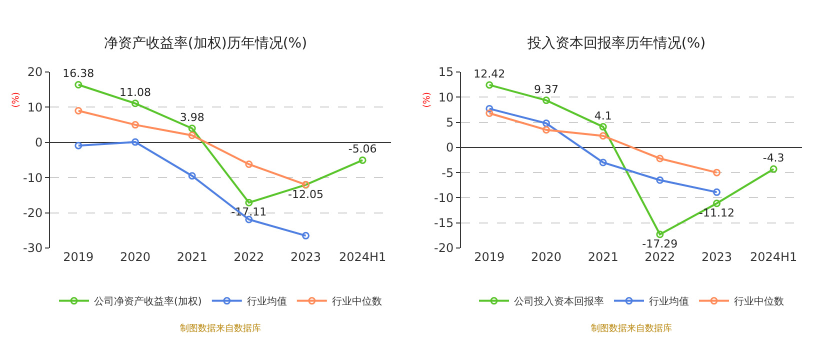 The width and height of the screenshot is (822, 344). Describe the element at coordinates (616, 44) in the screenshot. I see `chart-title: 投入资本回报率历年情况(%)` at that location.